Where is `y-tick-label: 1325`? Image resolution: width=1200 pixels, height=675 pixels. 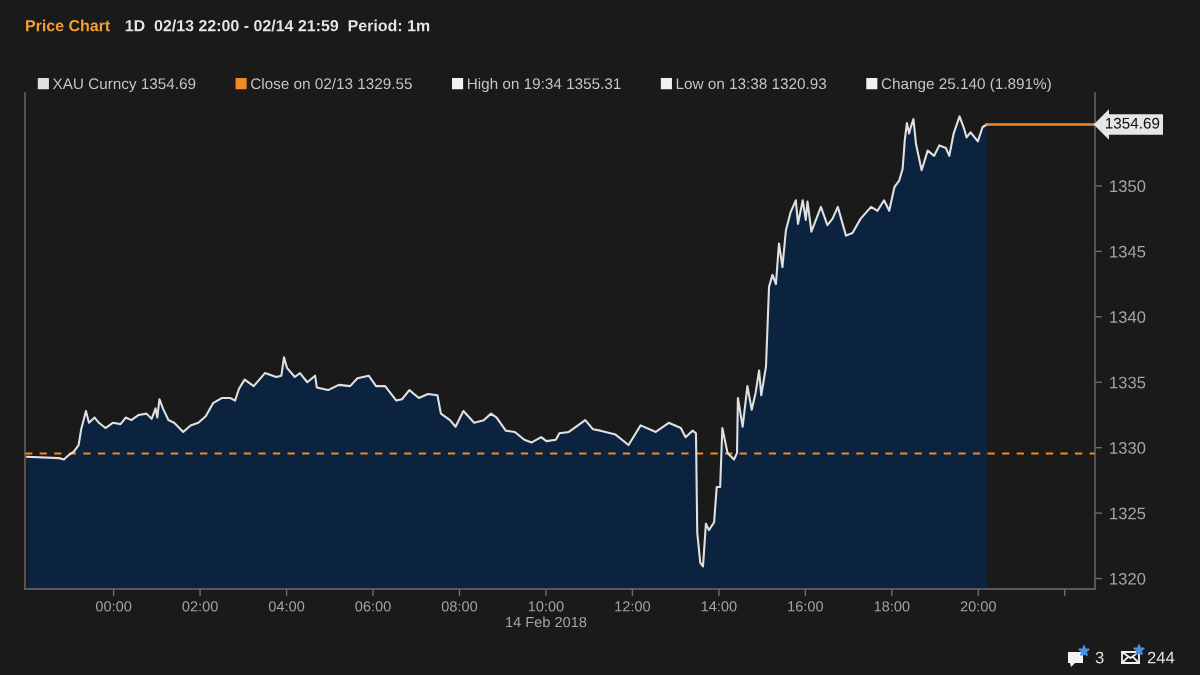 y-tick-label: 1325 is located at coordinates (1128, 513).